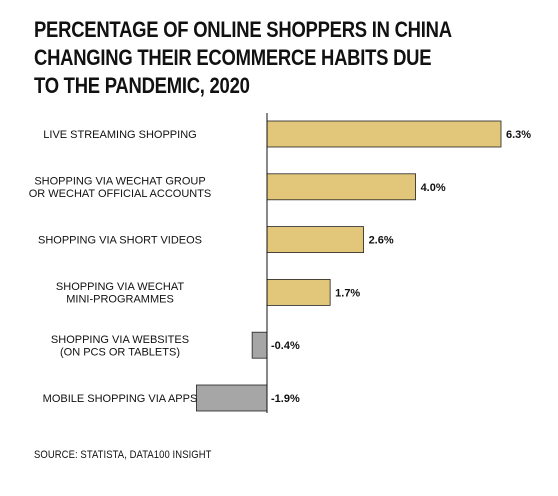  Describe the element at coordinates (142, 85) in the screenshot. I see `chart-title-line: TO THE PANDEMIC, 2020` at that location.